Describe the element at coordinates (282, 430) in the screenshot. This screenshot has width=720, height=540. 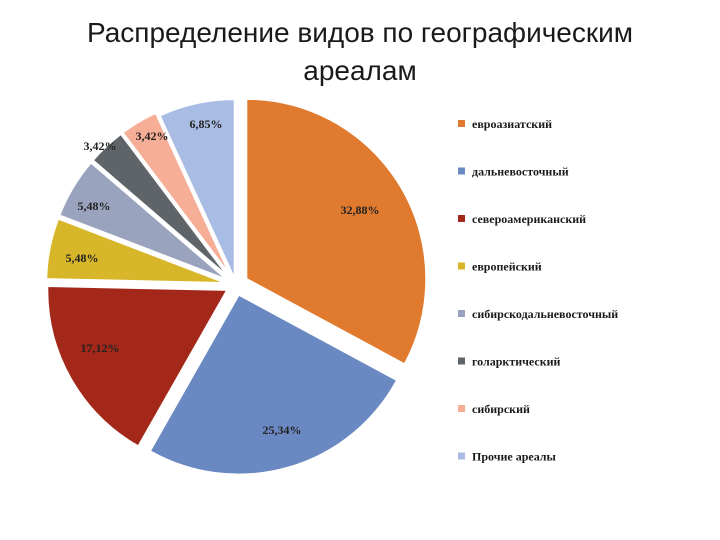
I see `slice-data-label: 25,34%` at that location.